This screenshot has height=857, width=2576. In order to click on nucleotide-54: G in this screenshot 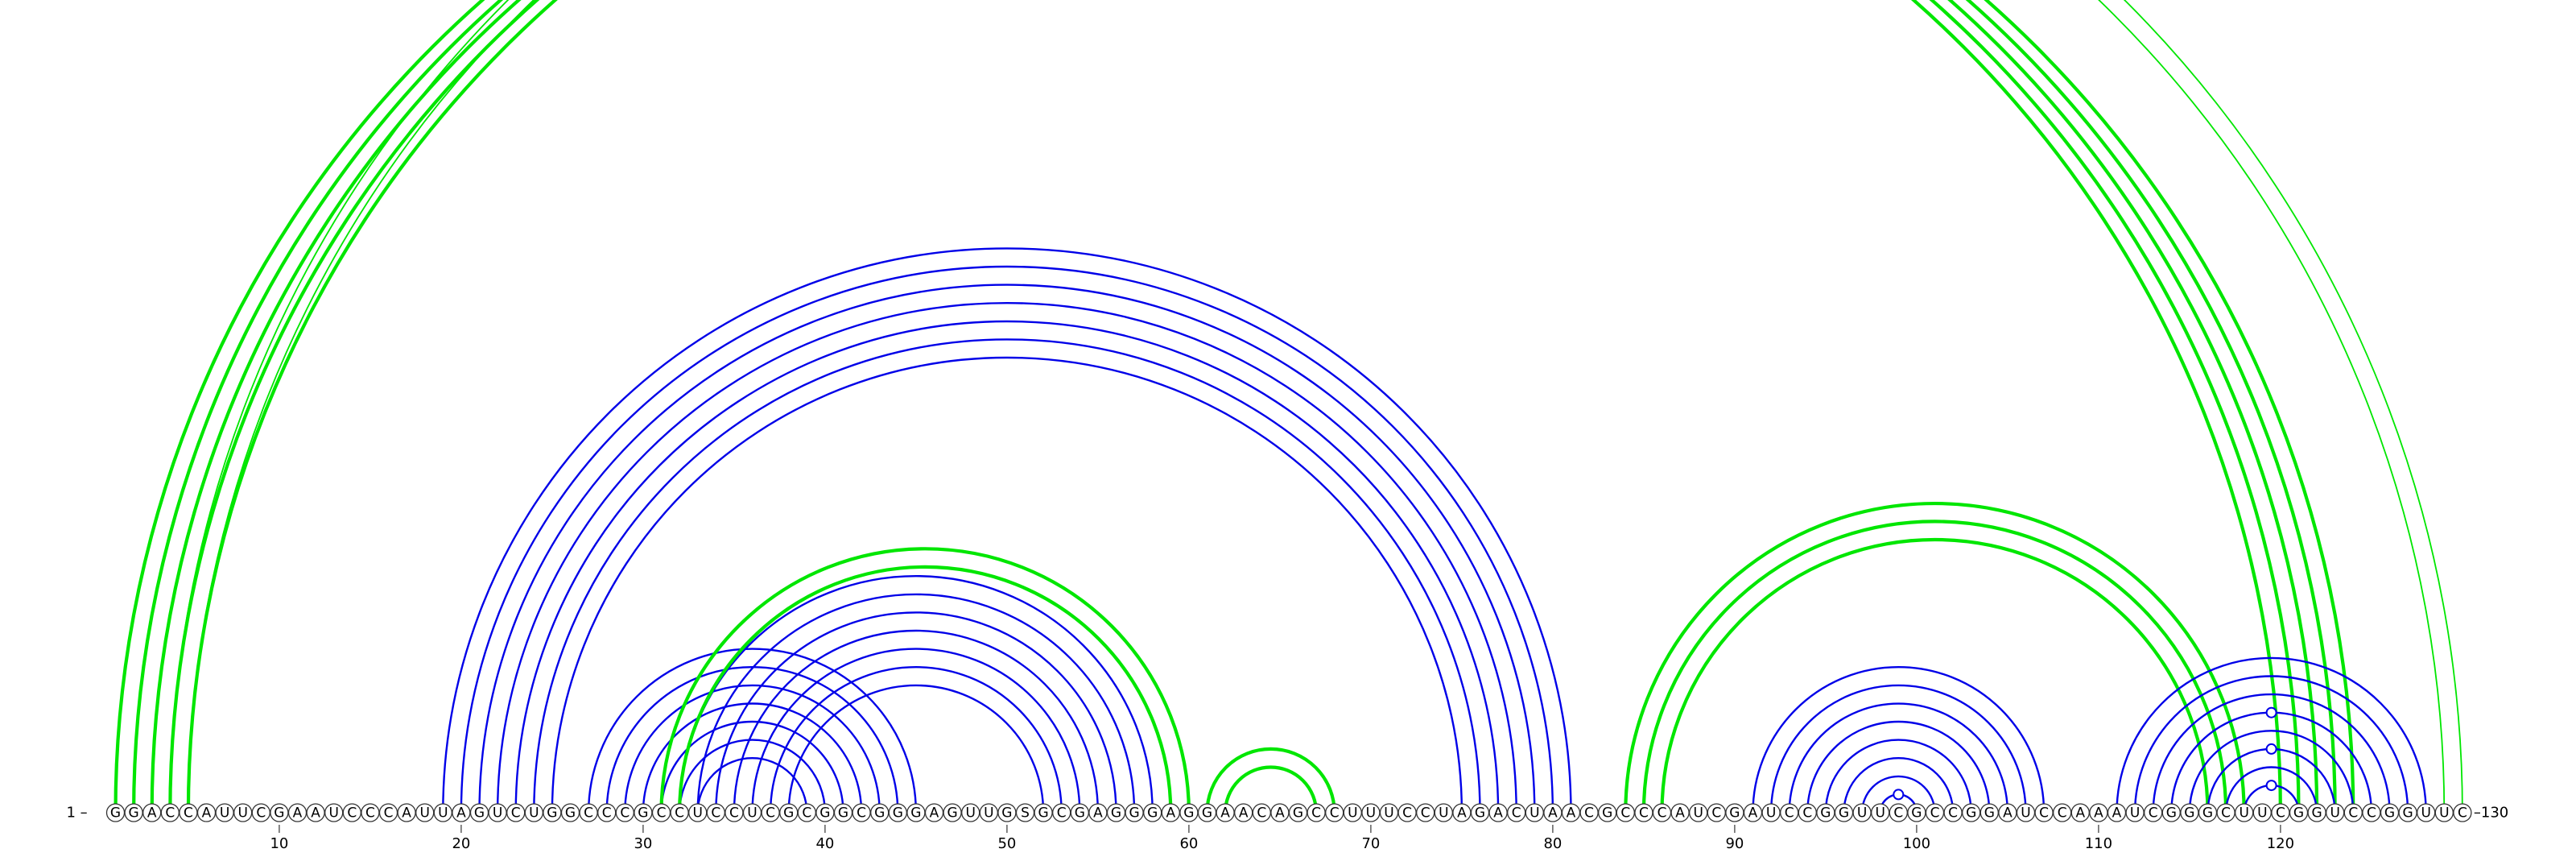, I will do `click(1079, 812)`.